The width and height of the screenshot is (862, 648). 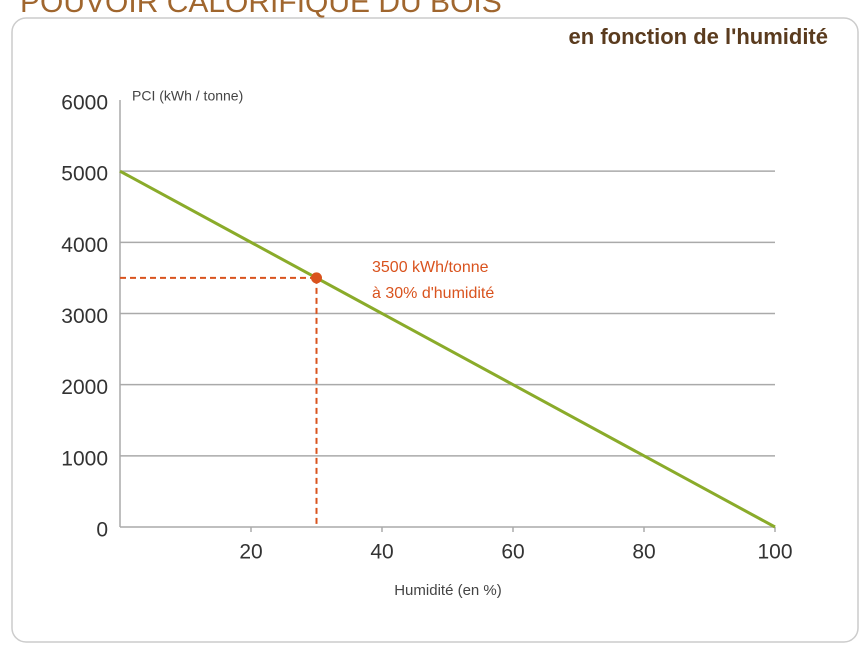 What do you see at coordinates (250, 552) in the screenshot?
I see `x-tick-label: 20` at bounding box center [250, 552].